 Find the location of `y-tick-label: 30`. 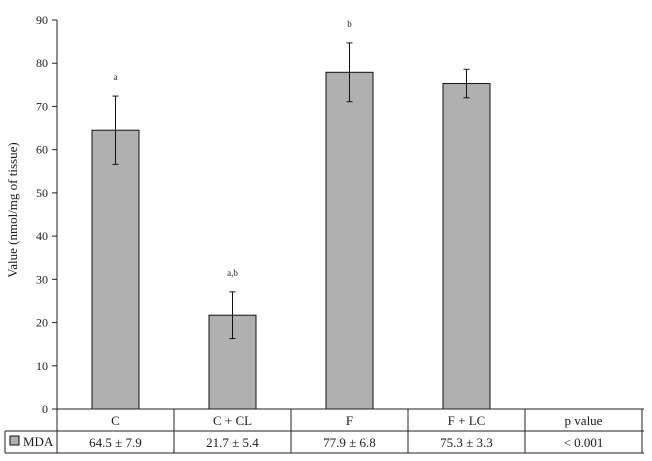

y-tick-label: 30 is located at coordinates (42, 279).